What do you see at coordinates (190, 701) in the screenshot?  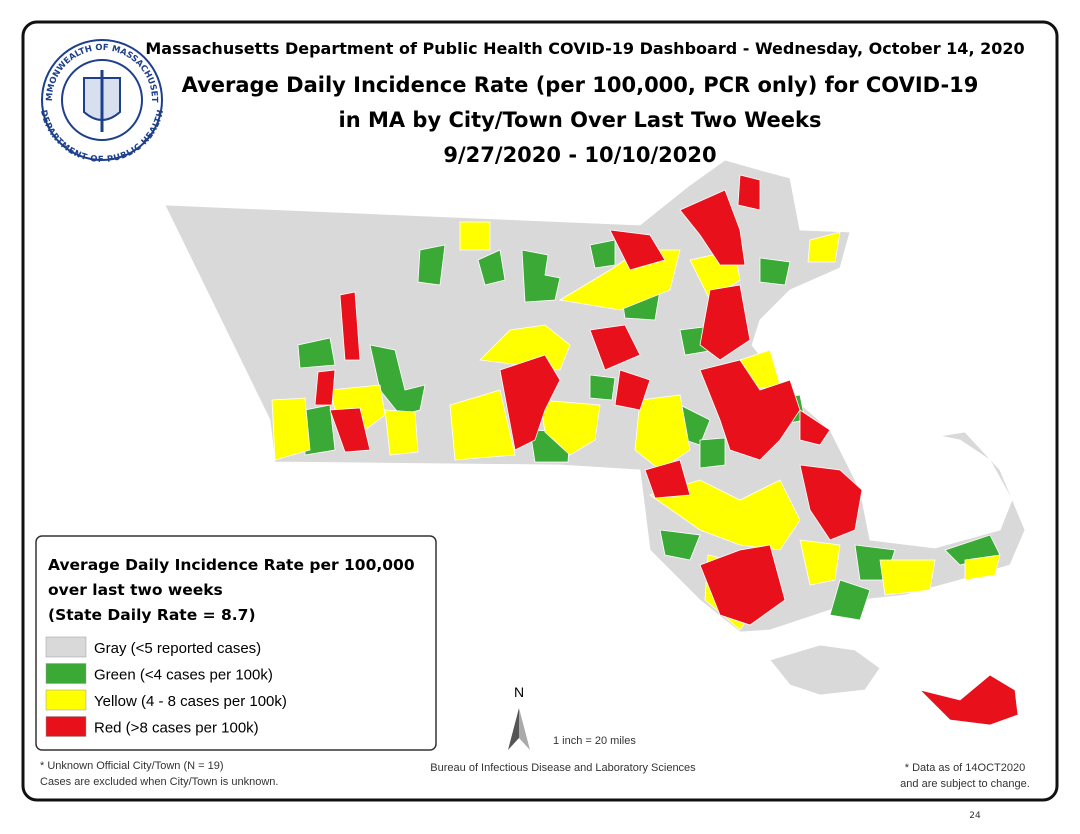 I see `legend-label: Yellow (4 - 8 cases per 100k)` at bounding box center [190, 701].